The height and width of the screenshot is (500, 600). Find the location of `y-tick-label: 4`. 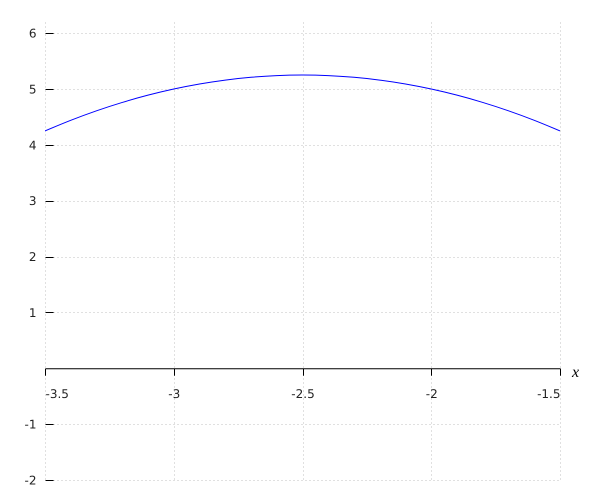

y-tick-label: 4 is located at coordinates (32, 145).